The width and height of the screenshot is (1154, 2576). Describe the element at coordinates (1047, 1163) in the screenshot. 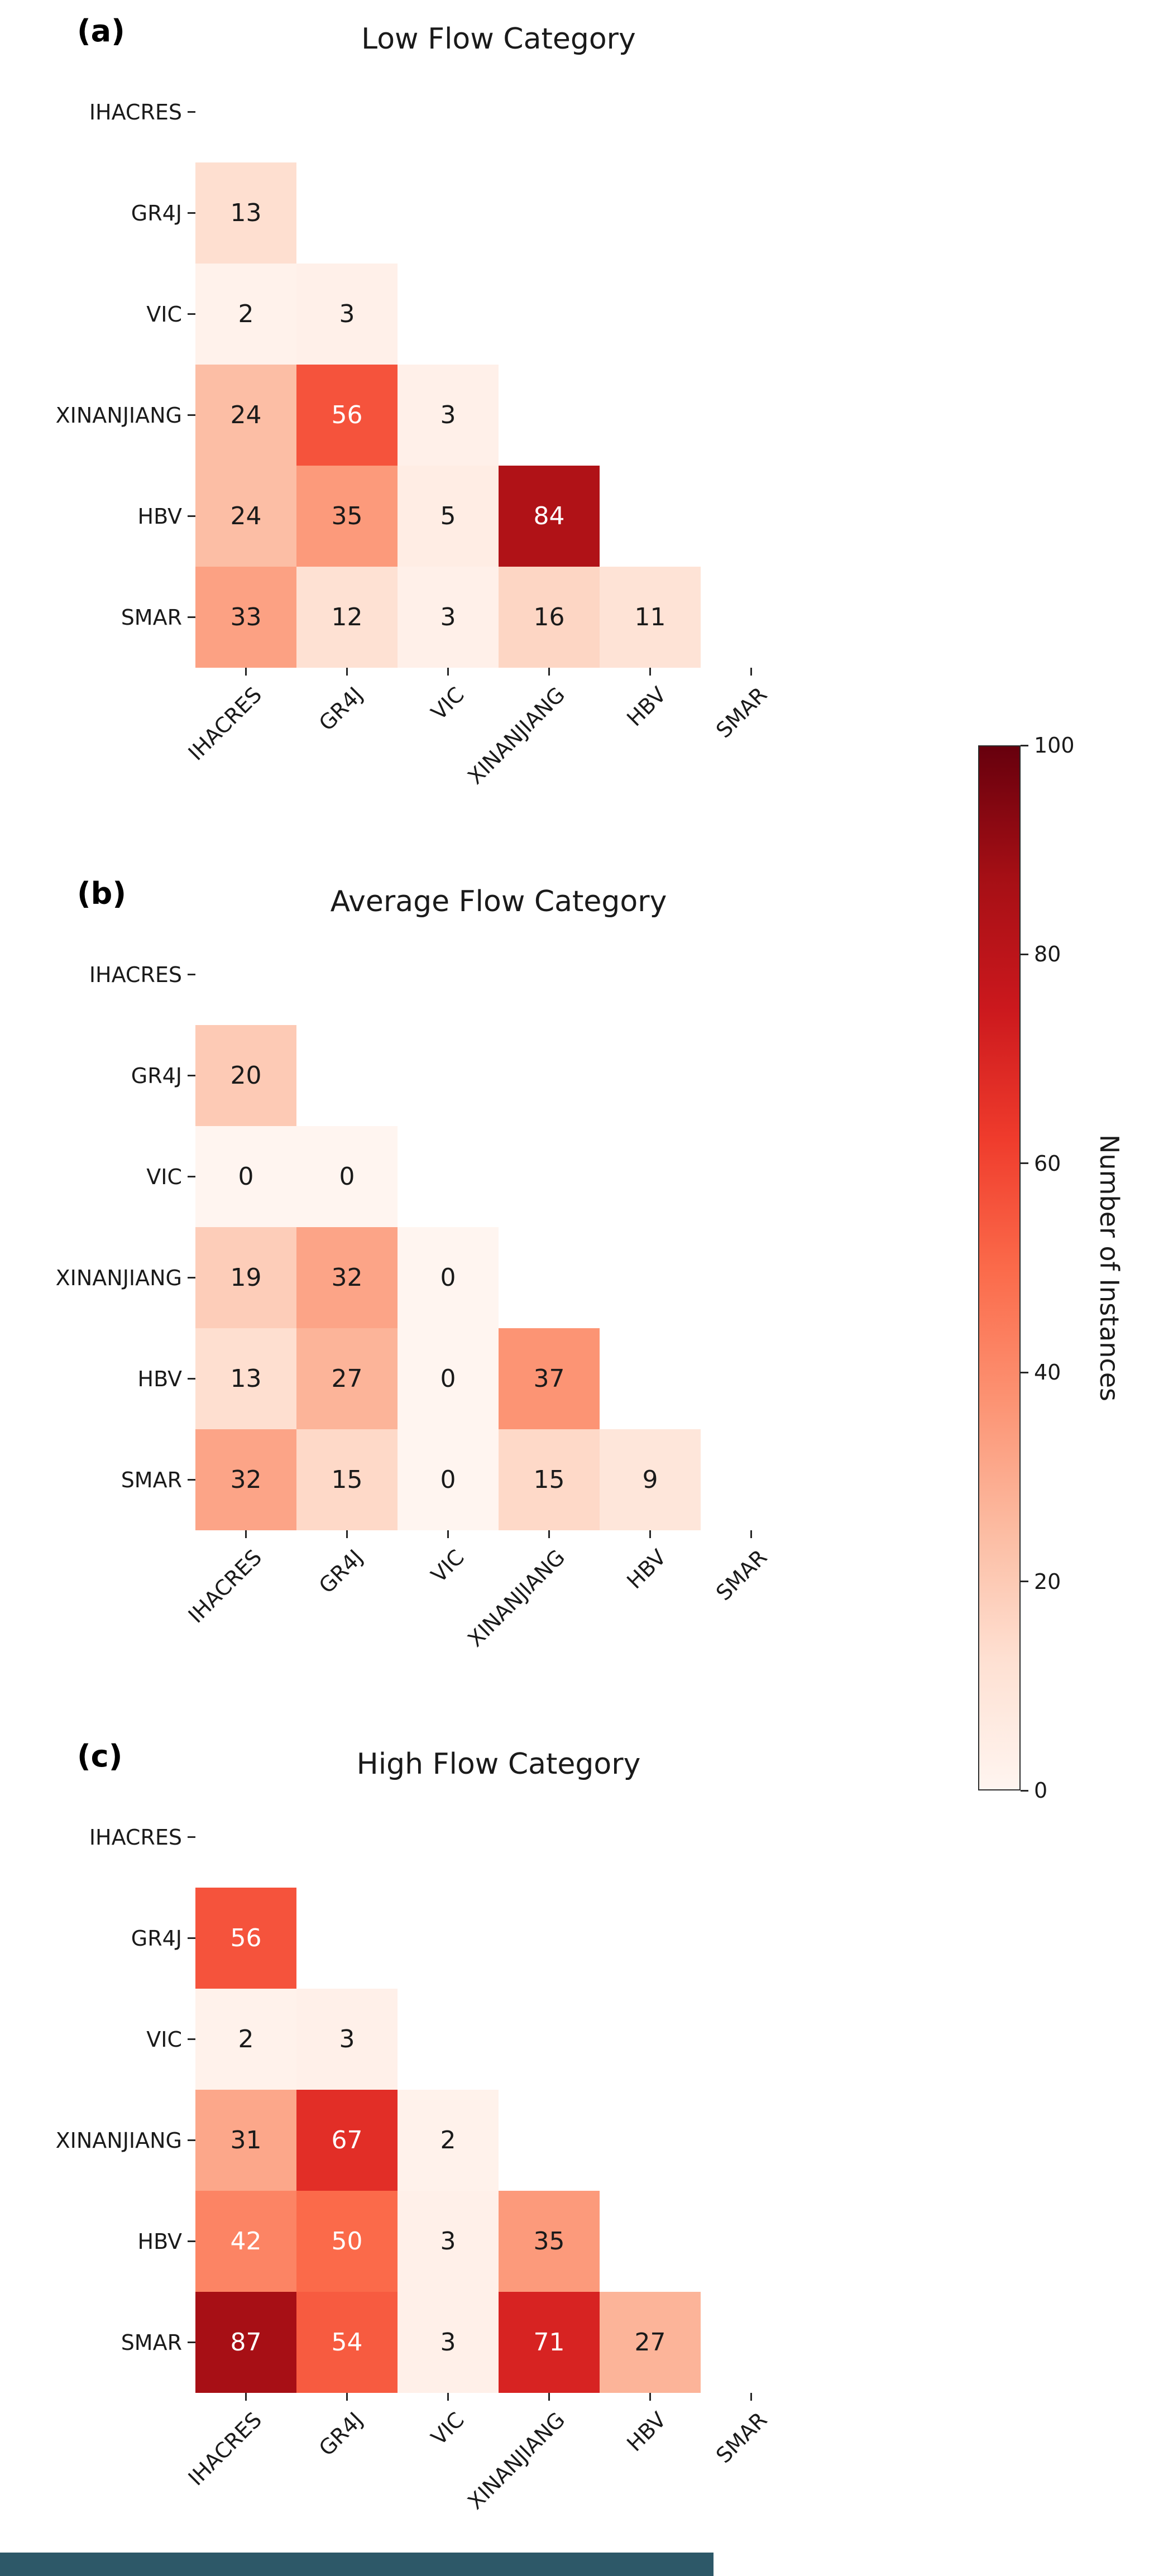

I see `colorbar-tick-label: 60` at that location.